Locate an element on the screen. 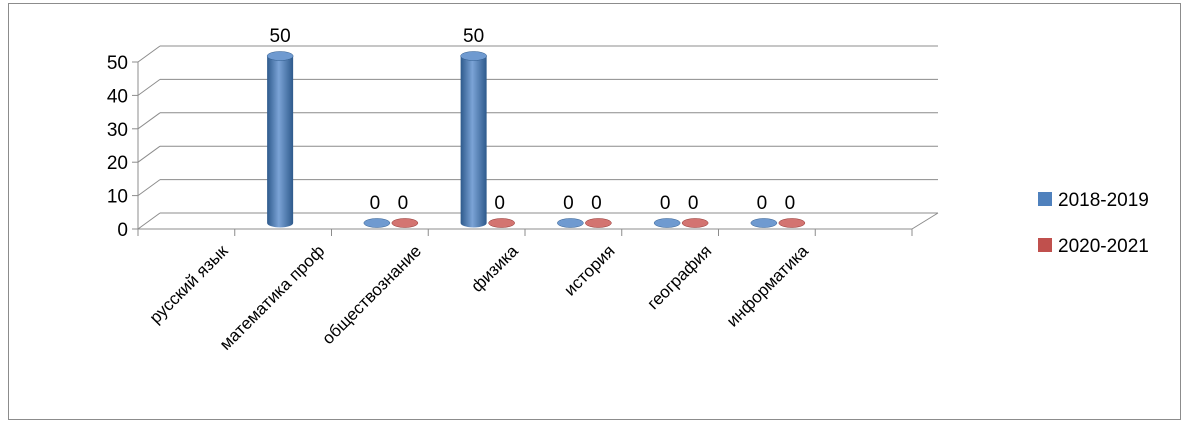  y-tick-label: 0 is located at coordinates (122, 230).